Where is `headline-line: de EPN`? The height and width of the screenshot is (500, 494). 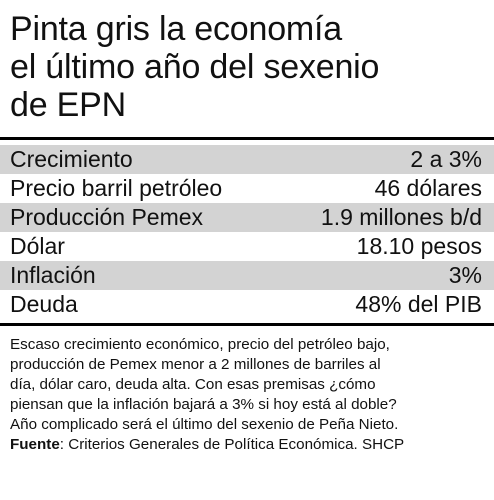 headline-line: de EPN is located at coordinates (68, 105).